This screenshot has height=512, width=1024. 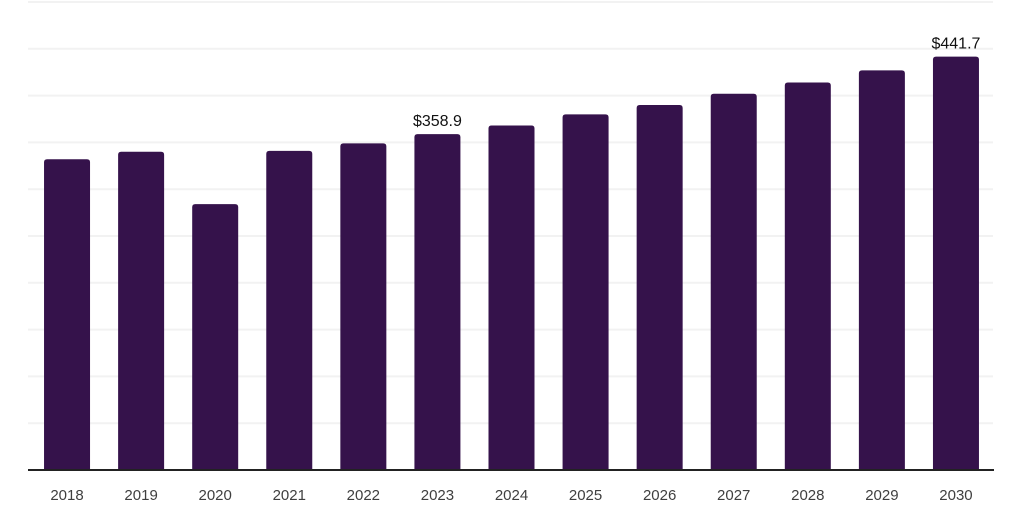 What do you see at coordinates (881, 495) in the screenshot?
I see `x-tick-2029: 2029` at bounding box center [881, 495].